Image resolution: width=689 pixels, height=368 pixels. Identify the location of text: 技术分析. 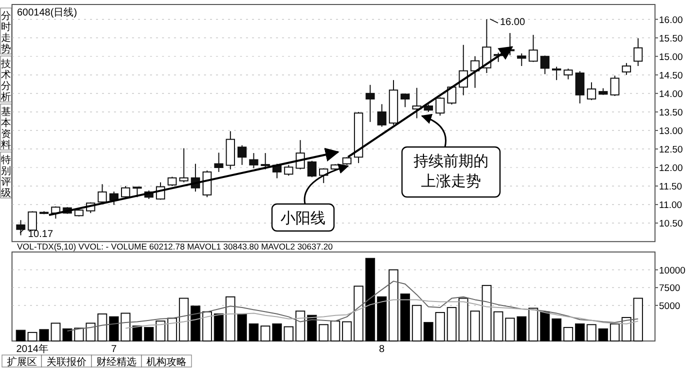
(5, 80).